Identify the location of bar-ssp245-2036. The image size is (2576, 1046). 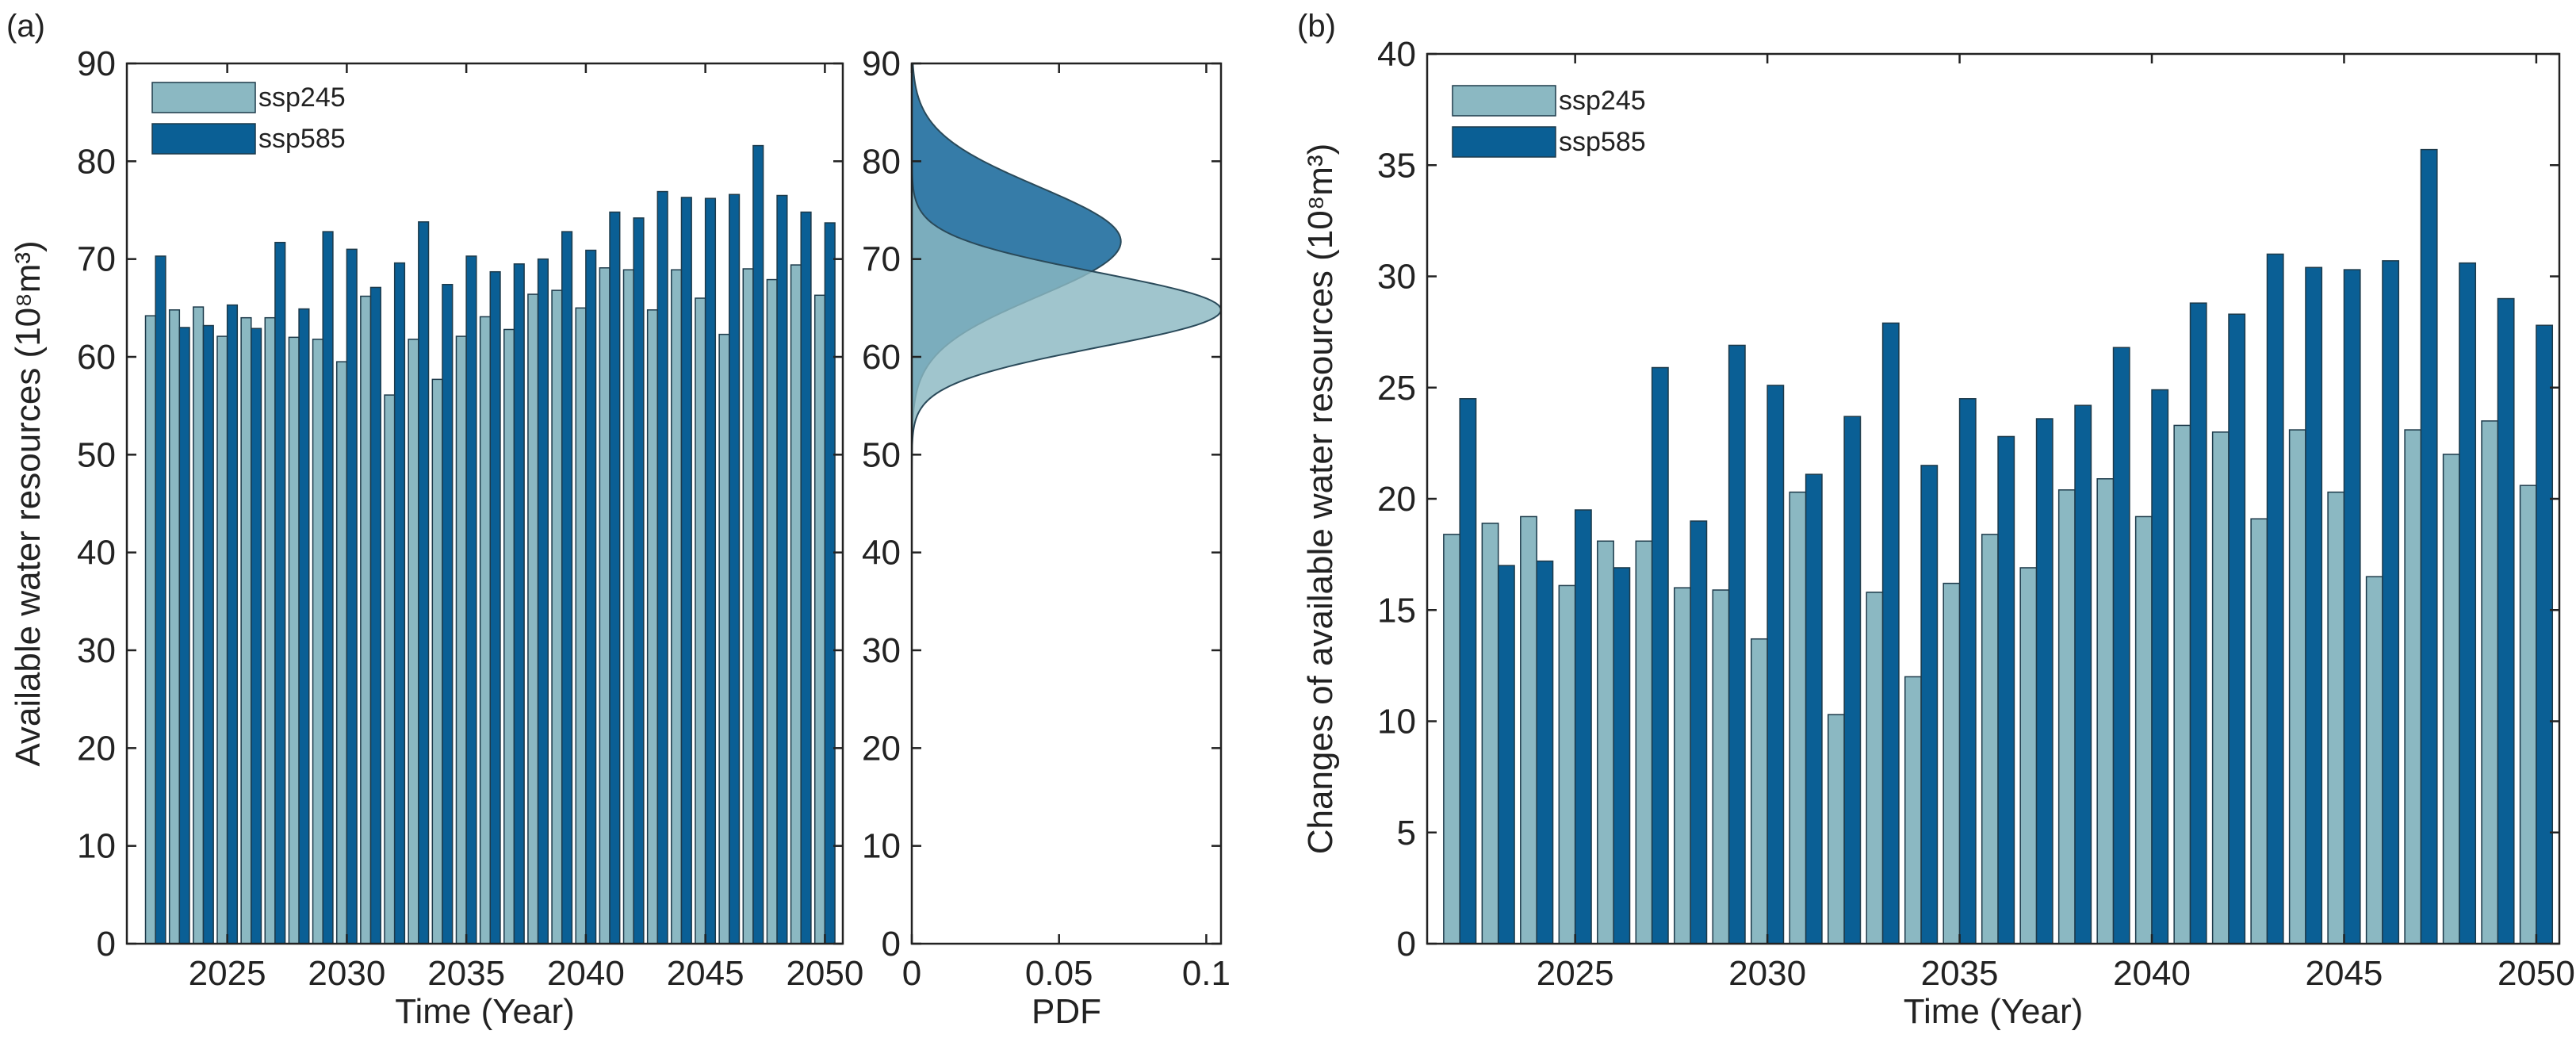
(1990, 739).